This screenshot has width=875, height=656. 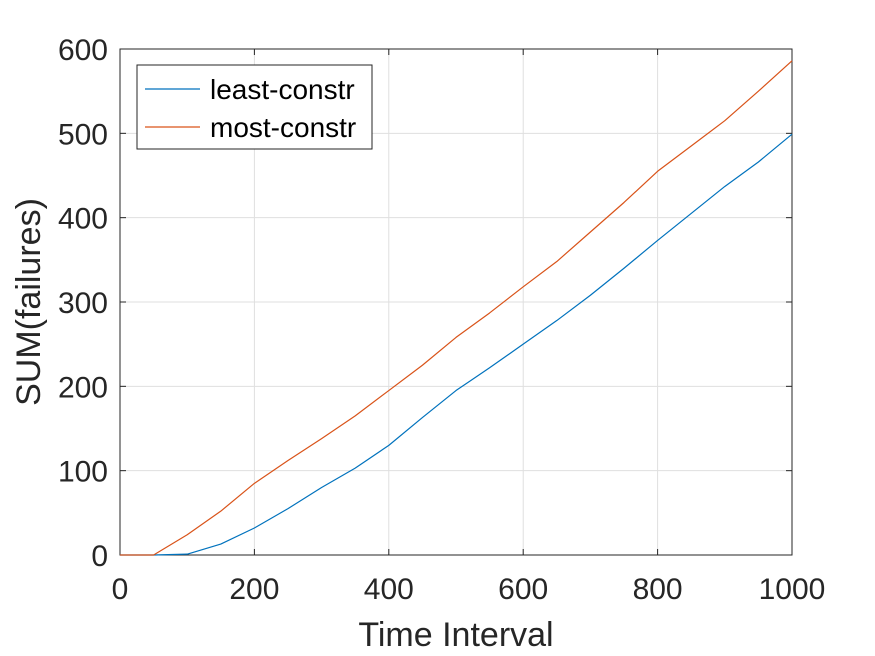 I want to click on x-tick-label: 200, so click(x=254, y=589).